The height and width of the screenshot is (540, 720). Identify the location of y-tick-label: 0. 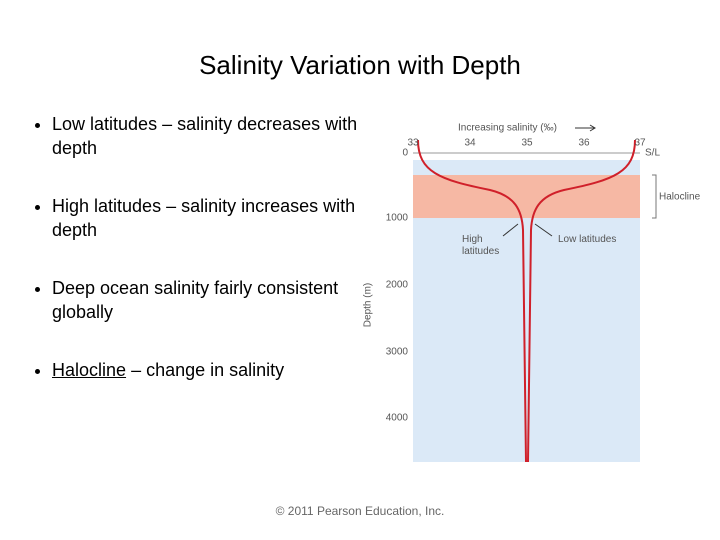
(405, 153).